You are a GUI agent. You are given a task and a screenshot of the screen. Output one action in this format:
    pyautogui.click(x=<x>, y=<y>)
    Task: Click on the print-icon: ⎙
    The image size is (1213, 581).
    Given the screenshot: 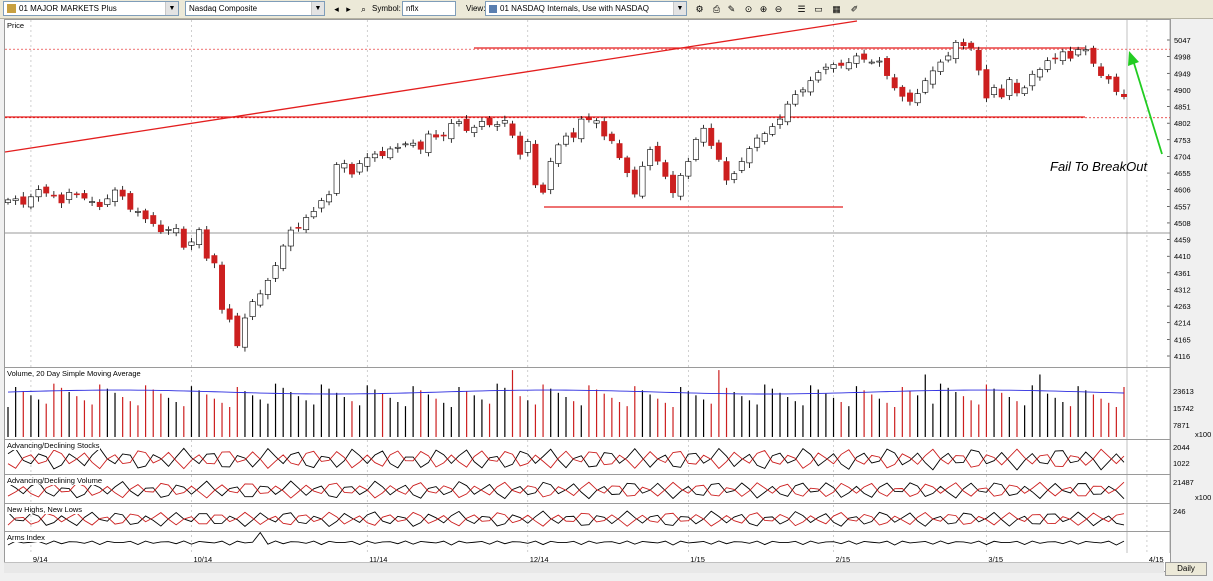 What is the action you would take?
    pyautogui.click(x=716, y=9)
    